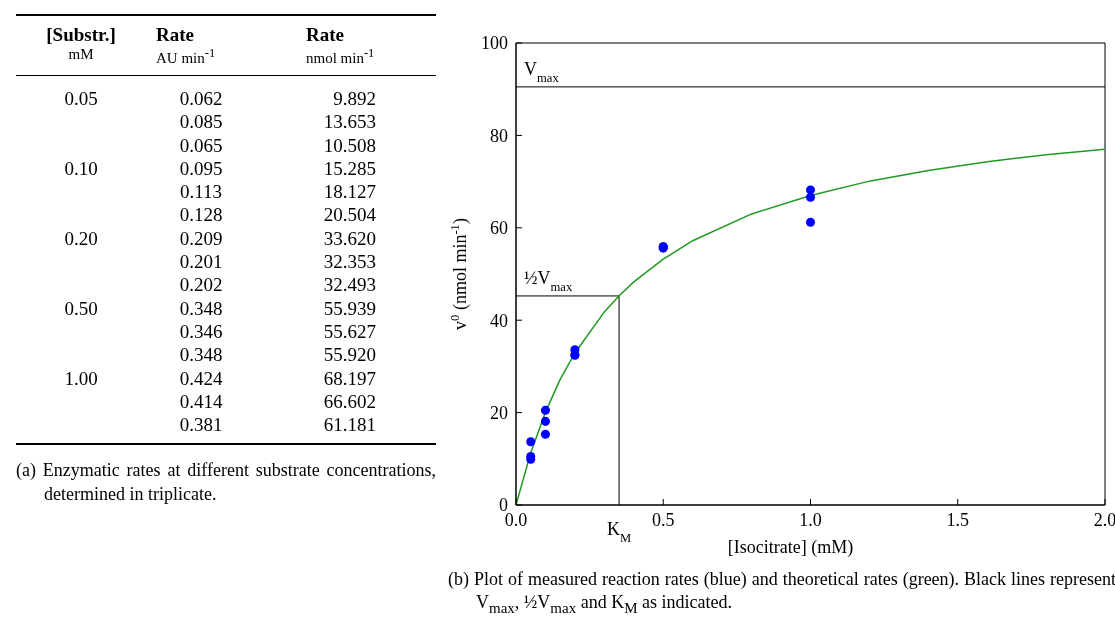  I want to click on text: 13.653, so click(349, 122).